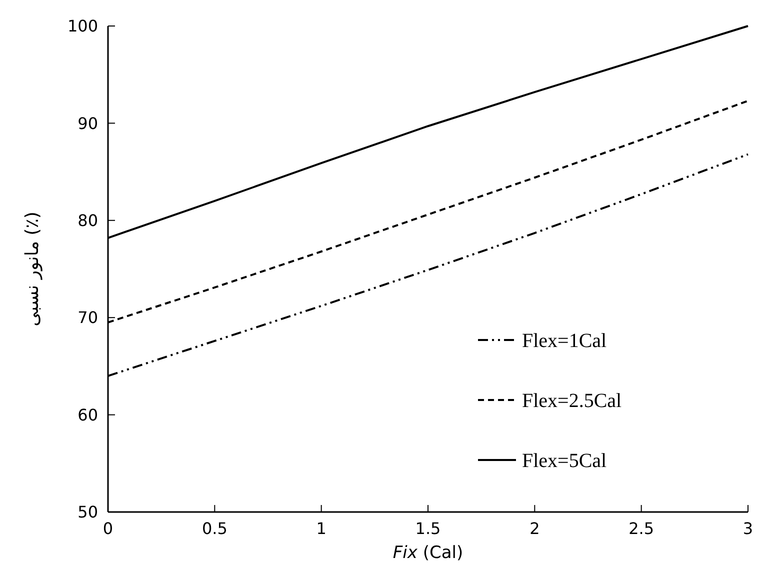  I want to click on x-tick-label: 3, so click(748, 528).